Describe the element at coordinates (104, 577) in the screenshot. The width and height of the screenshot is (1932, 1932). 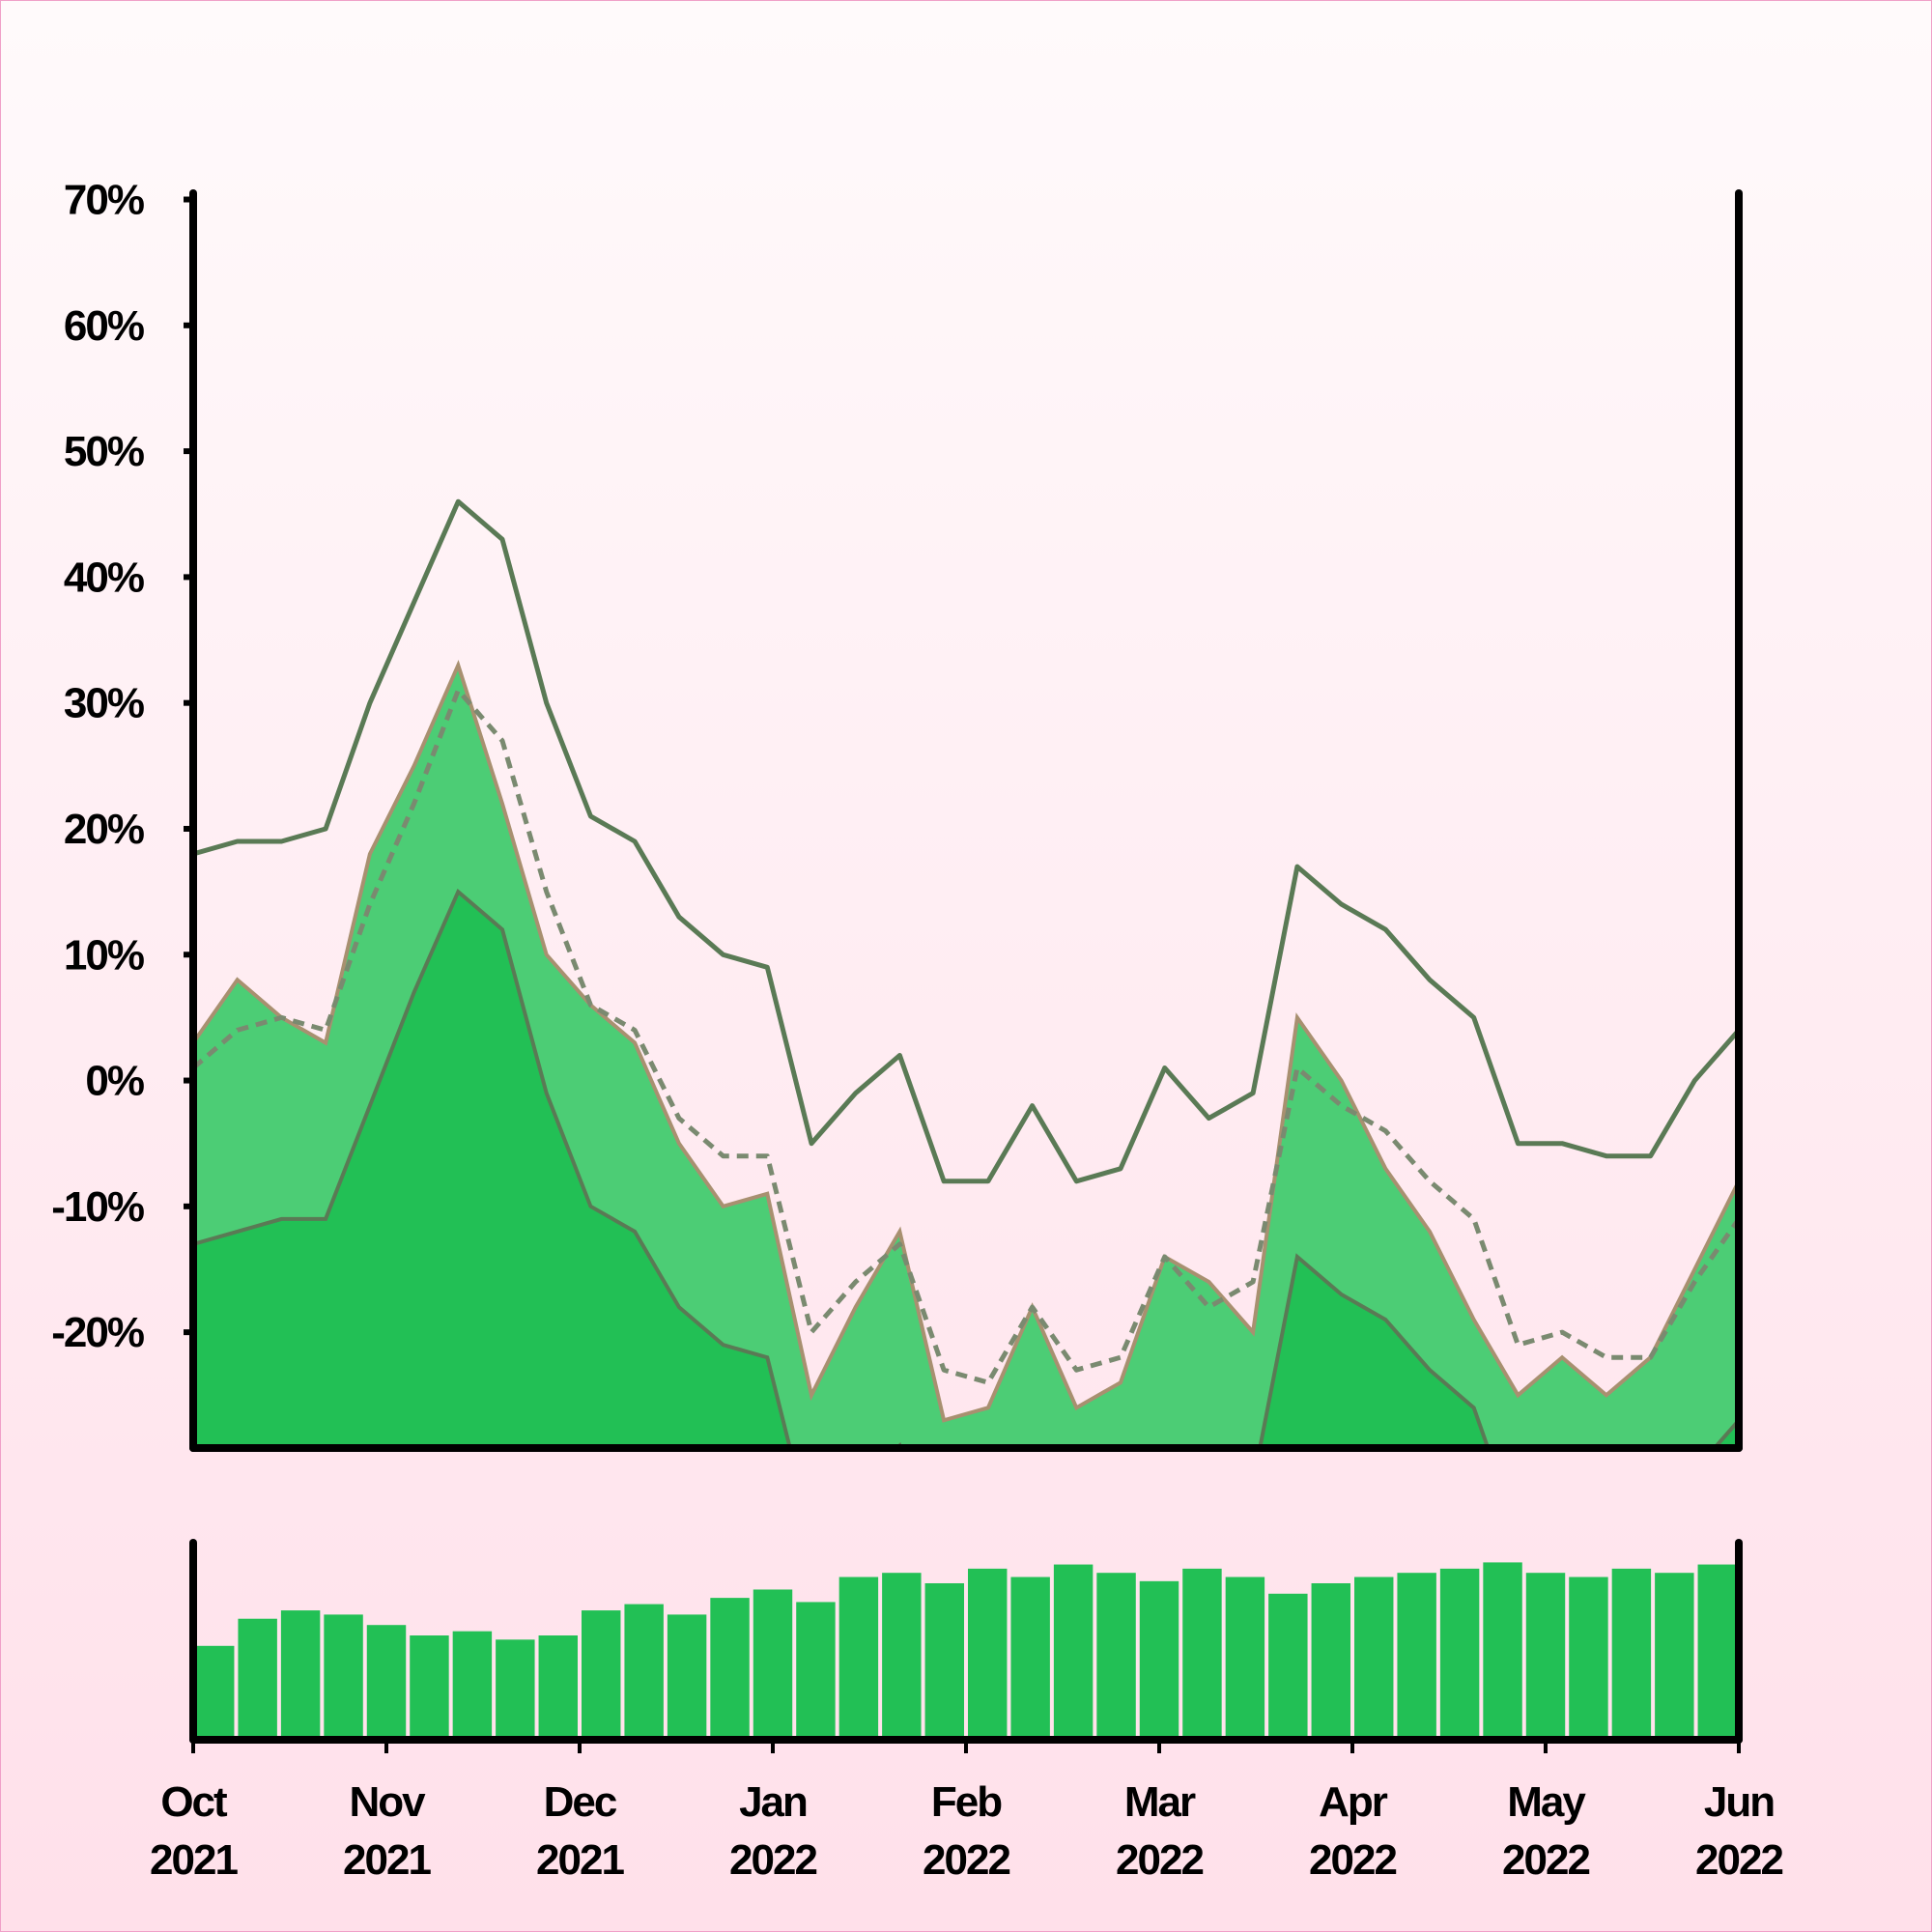
I see `y-tick-label: 40%` at that location.